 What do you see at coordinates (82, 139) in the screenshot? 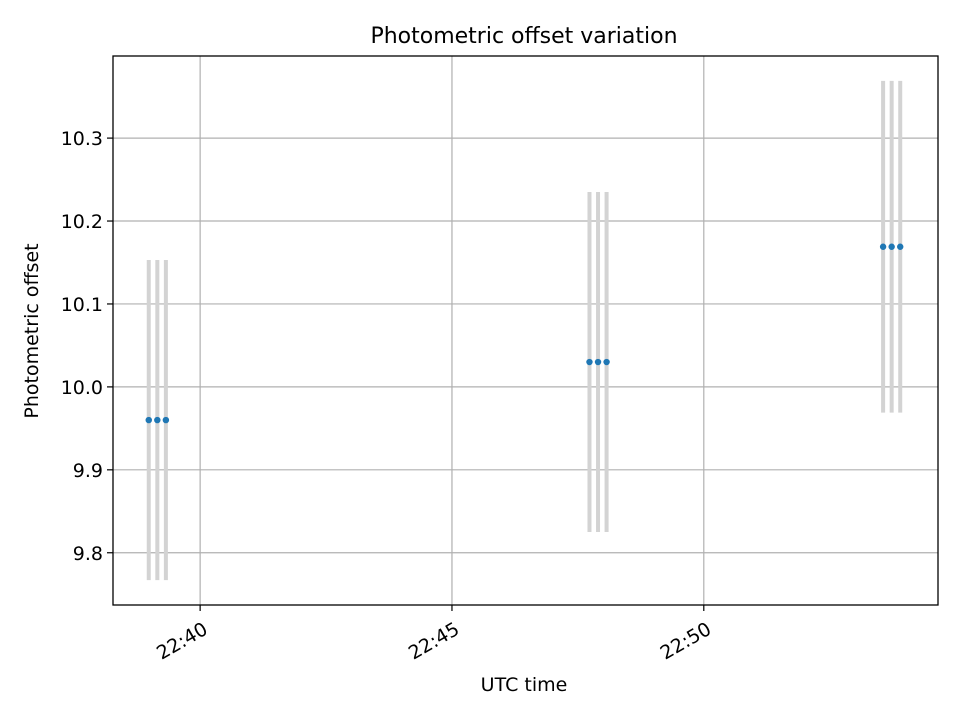
I see `y-tick-label: 10.3` at bounding box center [82, 139].